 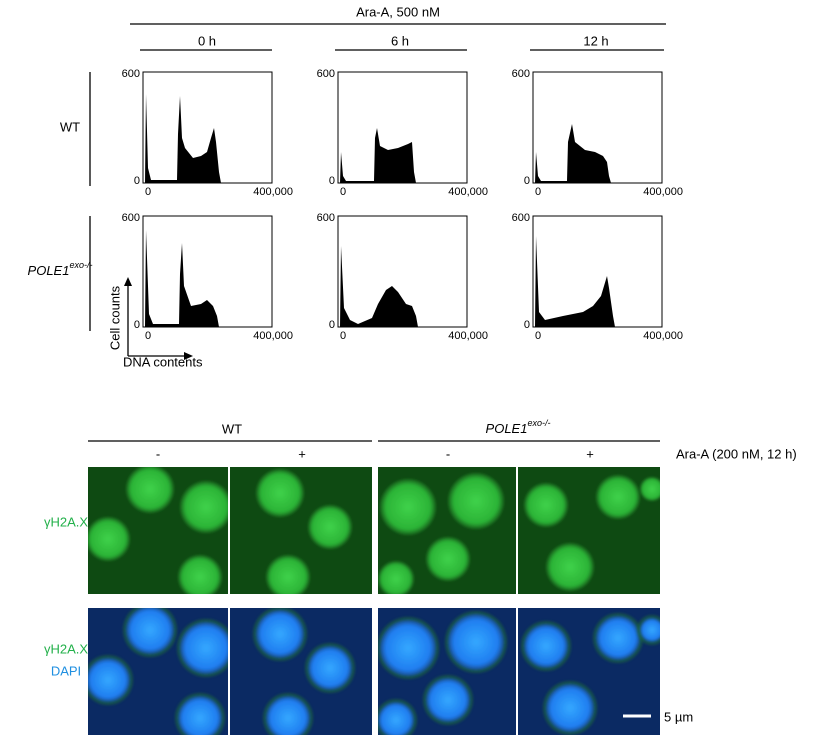 I want to click on treatment-label: Ara-A (200 nM, 12 h), so click(x=736, y=453).